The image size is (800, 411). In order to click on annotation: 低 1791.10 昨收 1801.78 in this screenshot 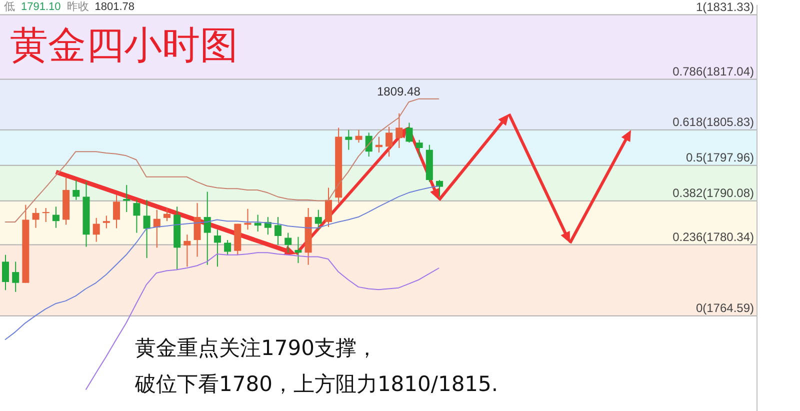, I will do `click(69, 7)`.